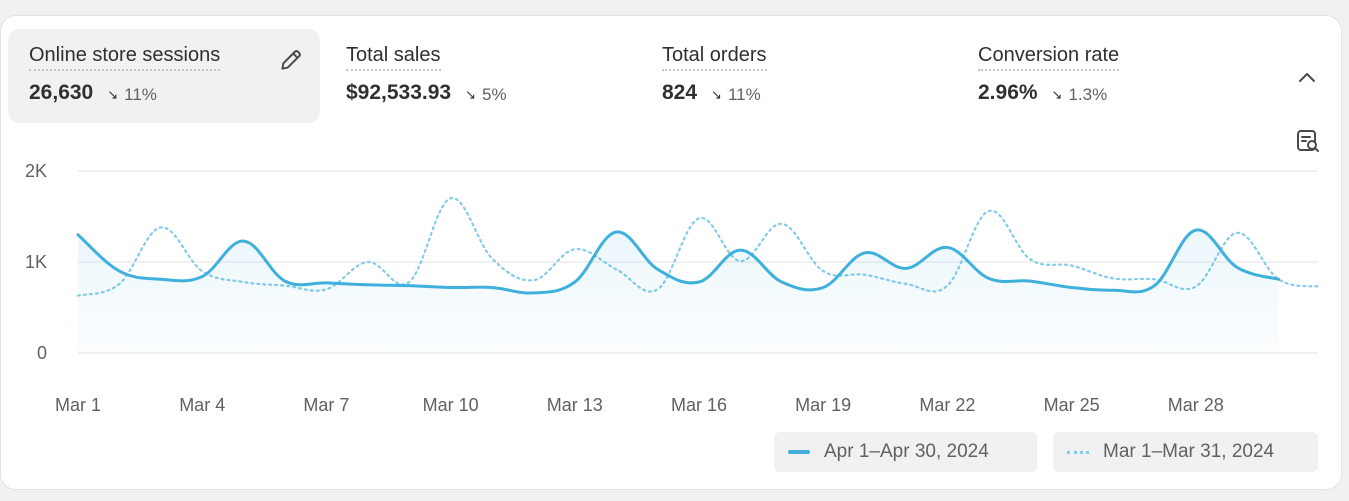 The image size is (1349, 501). I want to click on x-tick-label: Mar 10, so click(451, 405).